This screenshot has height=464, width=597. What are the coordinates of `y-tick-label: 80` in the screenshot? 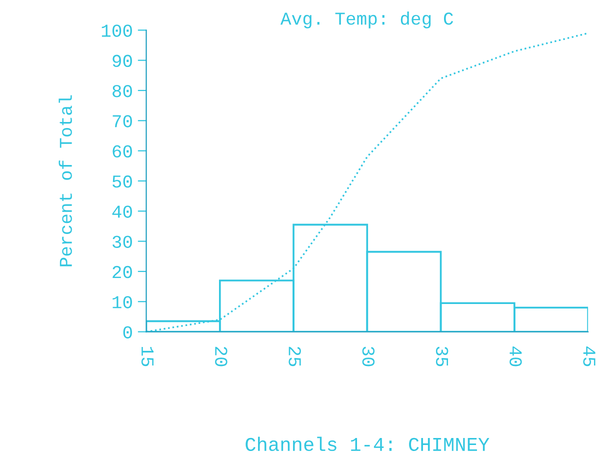 It's located at (122, 91).